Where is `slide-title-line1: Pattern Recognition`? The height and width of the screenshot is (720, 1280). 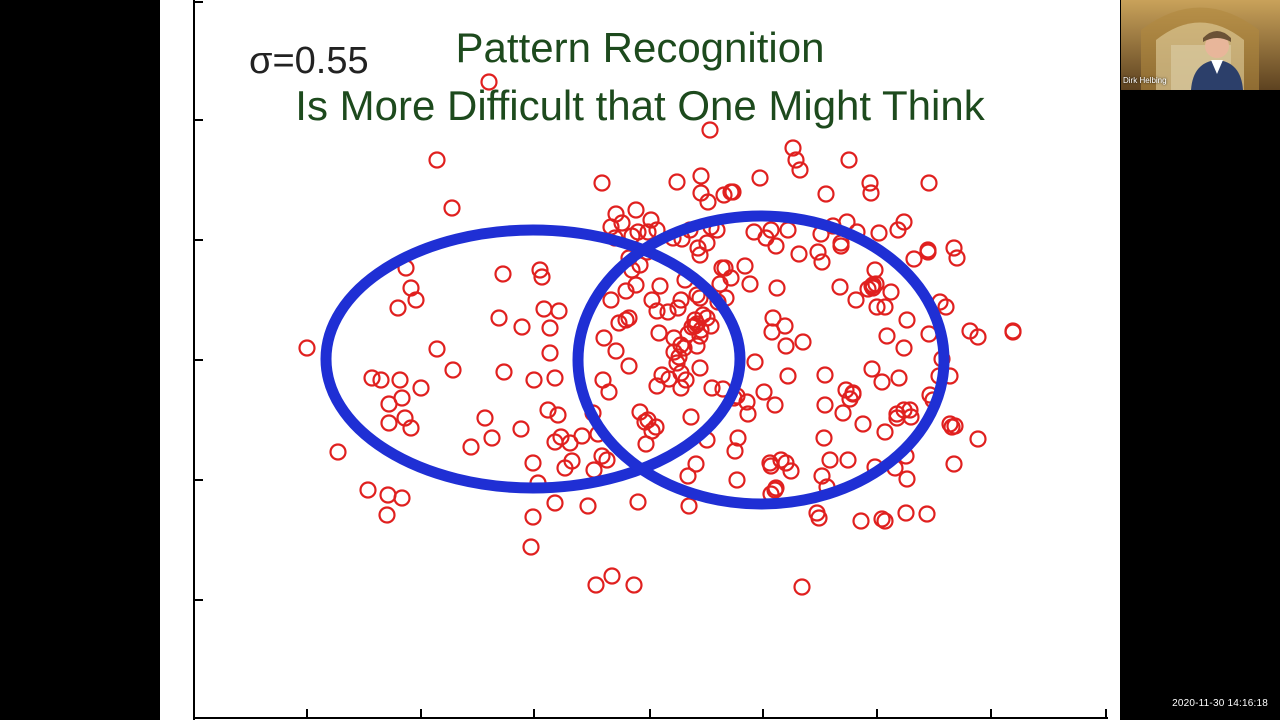 slide-title-line1: Pattern Recognition is located at coordinates (640, 47).